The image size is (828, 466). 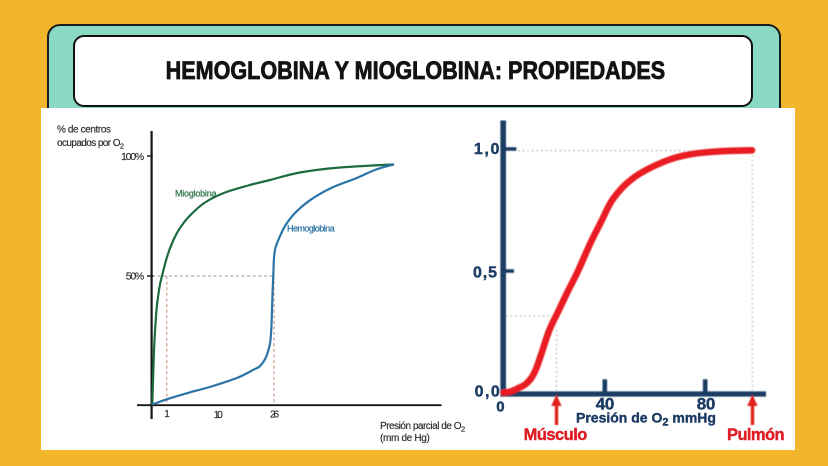 I want to click on svg-text: Hemoglobina, so click(x=311, y=229).